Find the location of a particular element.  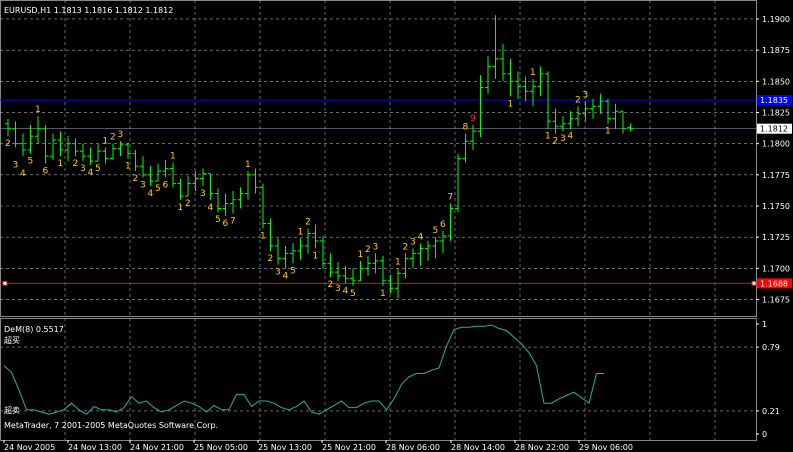

support-price-label: 1.1688 is located at coordinates (774, 283).